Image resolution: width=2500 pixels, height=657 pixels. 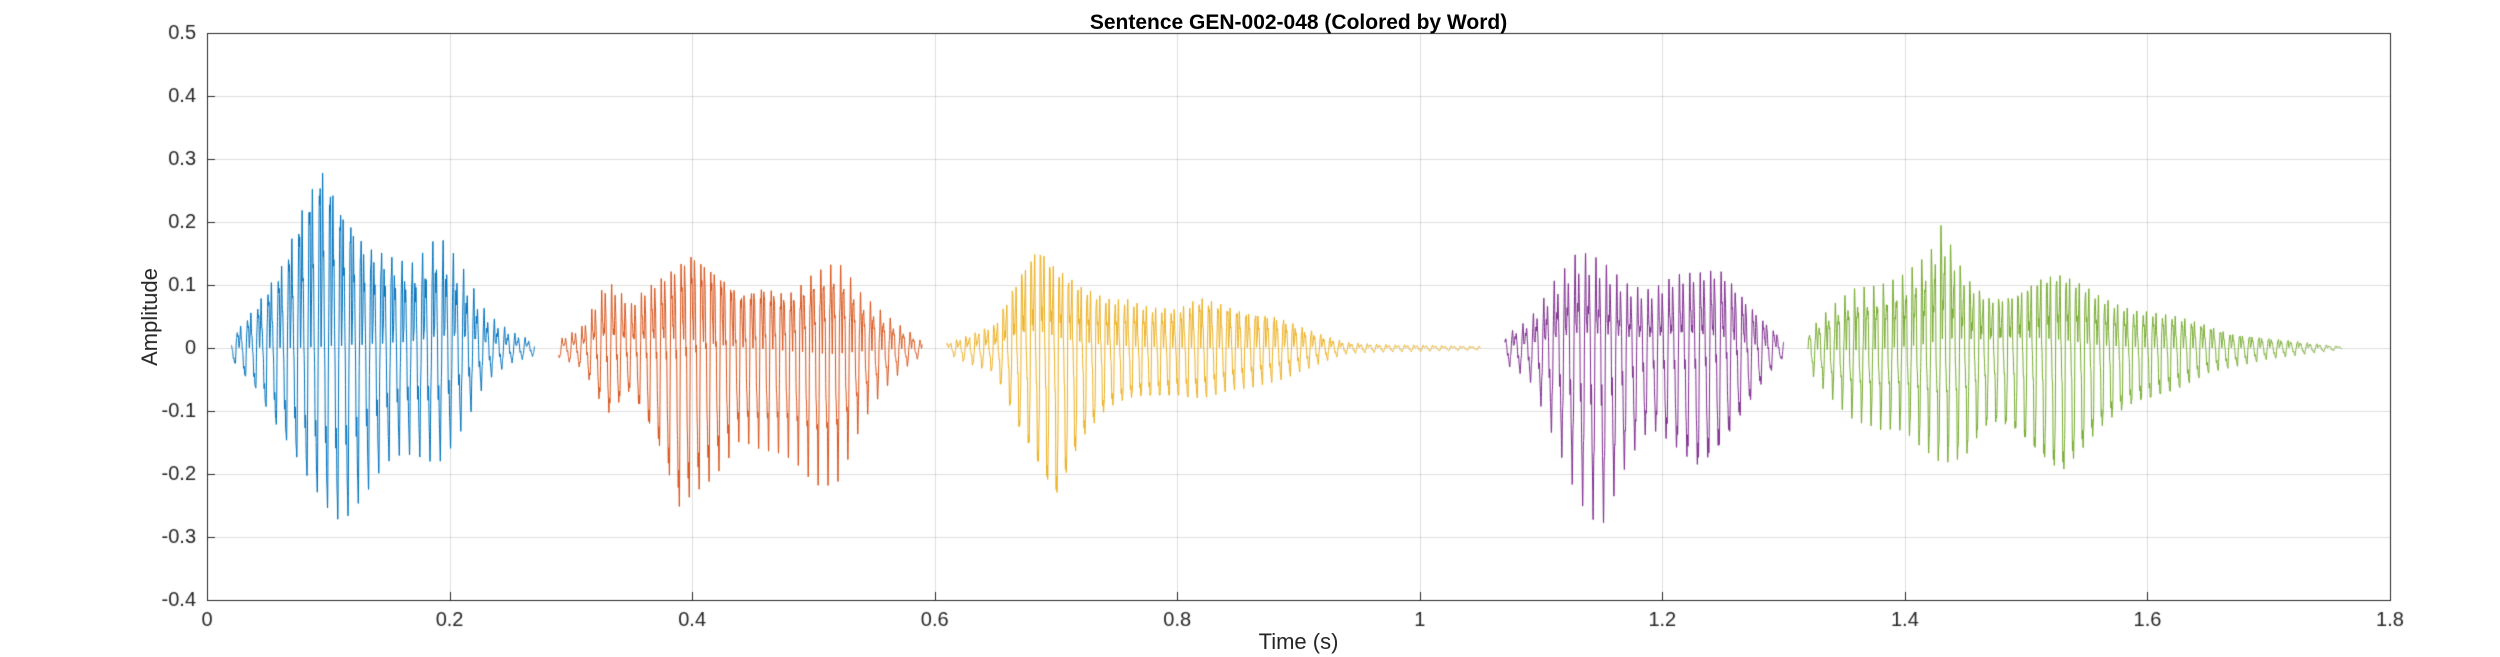 I want to click on x-axis-label: Time (s), so click(x=1298, y=641).